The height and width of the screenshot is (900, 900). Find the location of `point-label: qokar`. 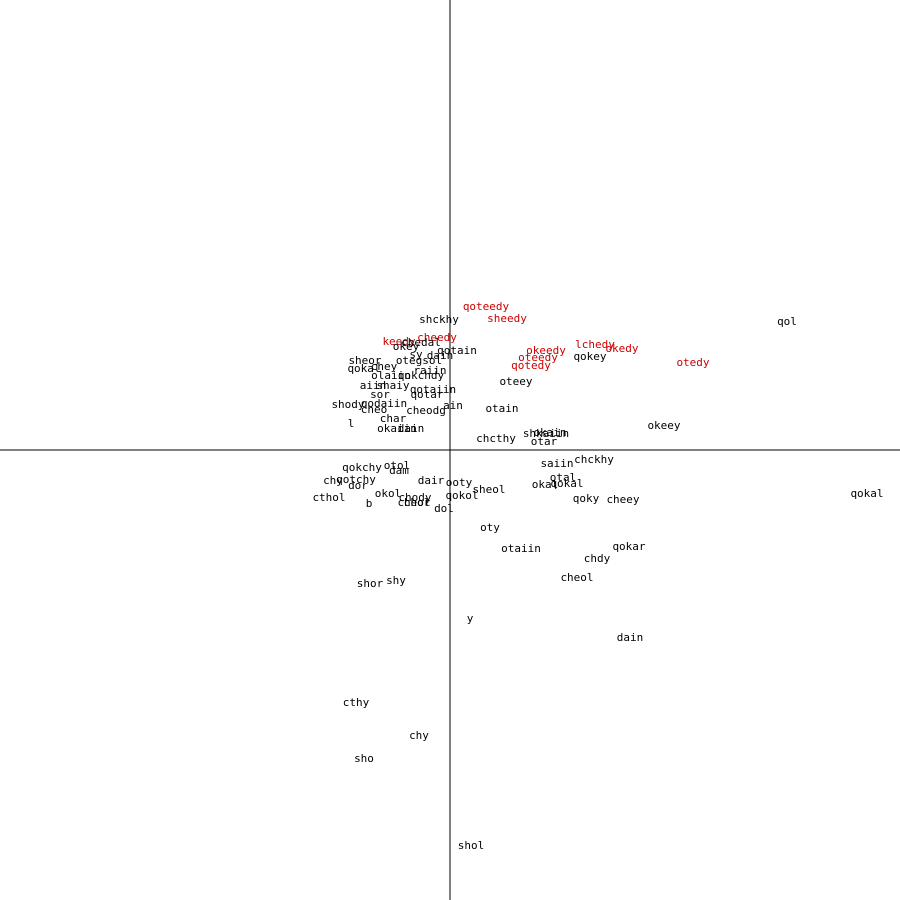

point-label: qokar is located at coordinates (628, 546).